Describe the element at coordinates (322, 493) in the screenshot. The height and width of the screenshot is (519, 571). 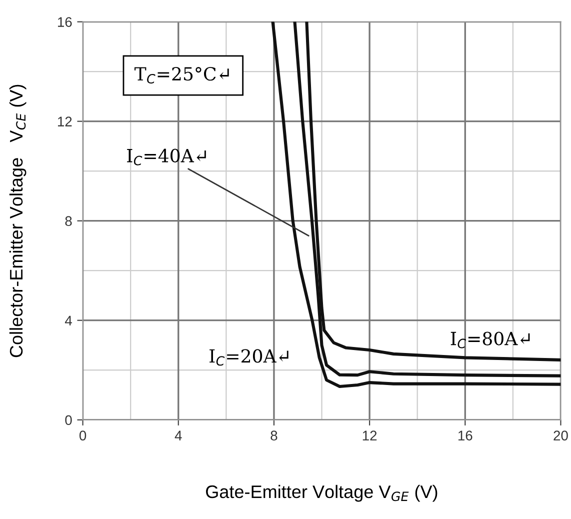
I see `x-axis-title: Gate-Emitter Voltage V$_{GE}$ (V)` at that location.